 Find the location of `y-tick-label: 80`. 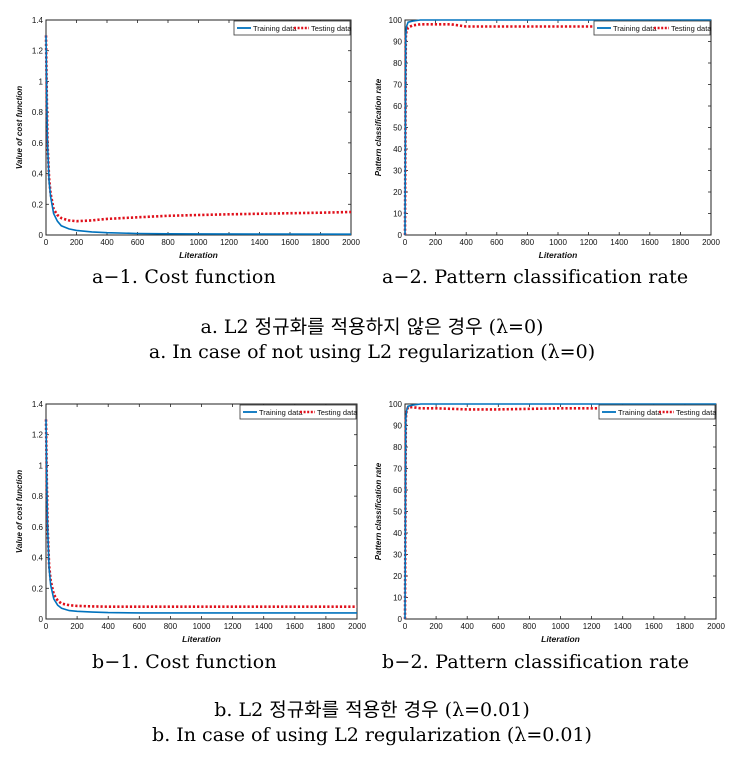

y-tick-label: 80 is located at coordinates (397, 63).